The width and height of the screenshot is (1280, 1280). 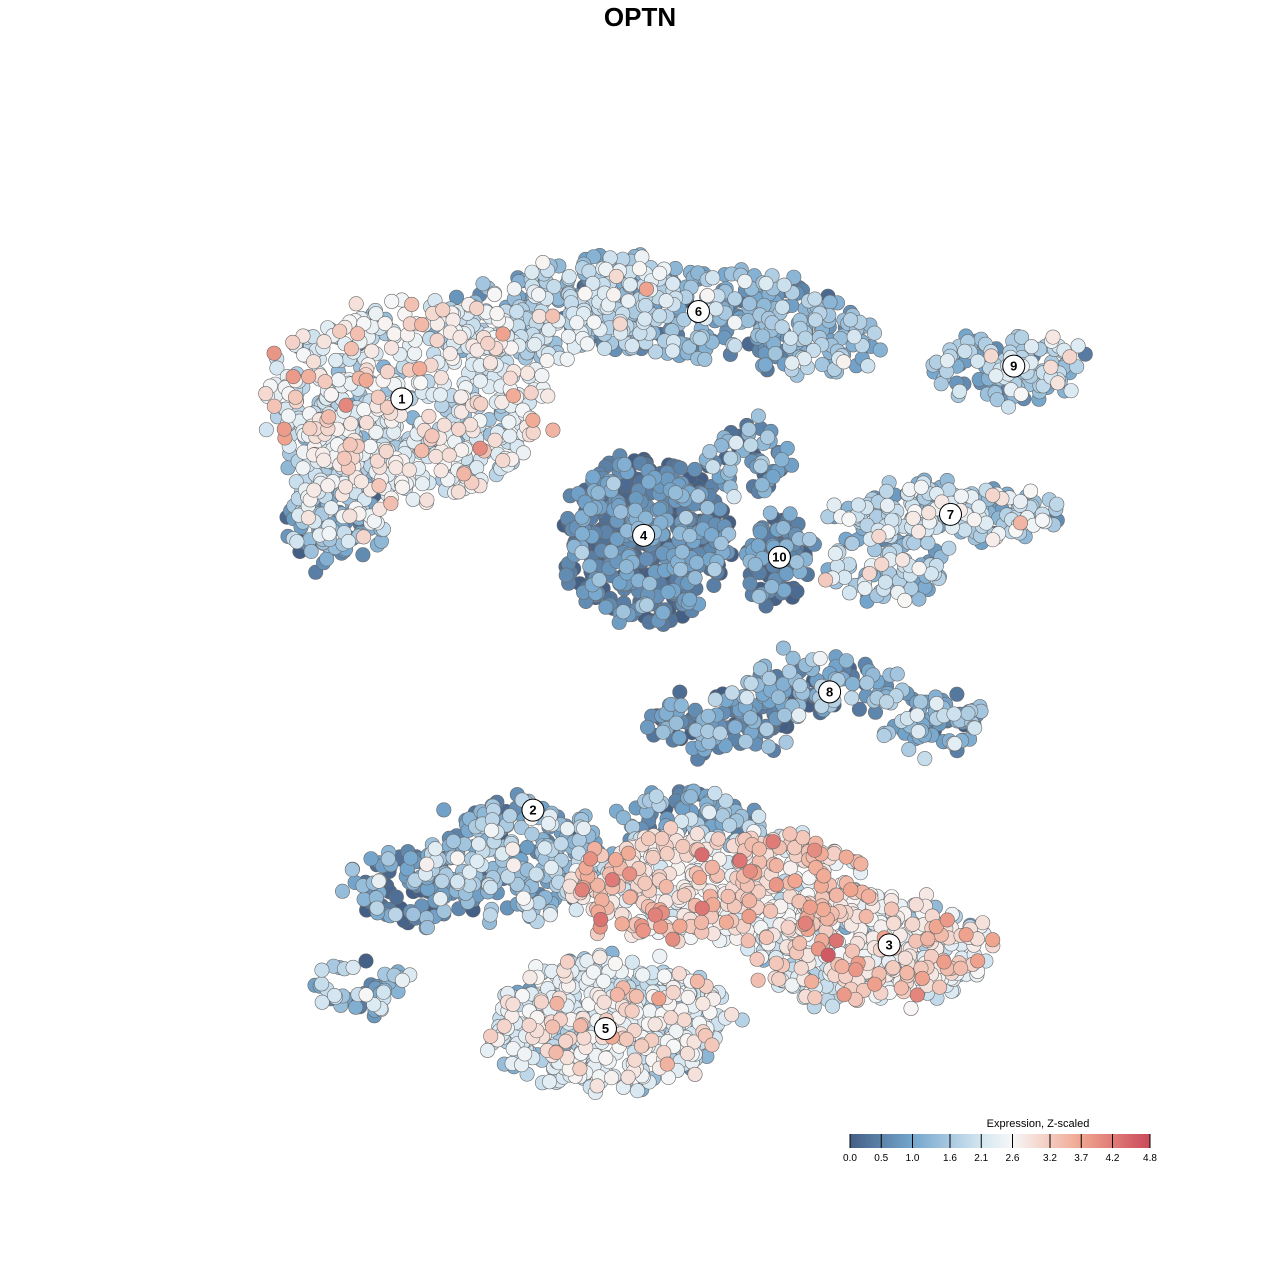 What do you see at coordinates (981, 1158) in the screenshot?
I see `legend-tick-label: 2.1` at bounding box center [981, 1158].